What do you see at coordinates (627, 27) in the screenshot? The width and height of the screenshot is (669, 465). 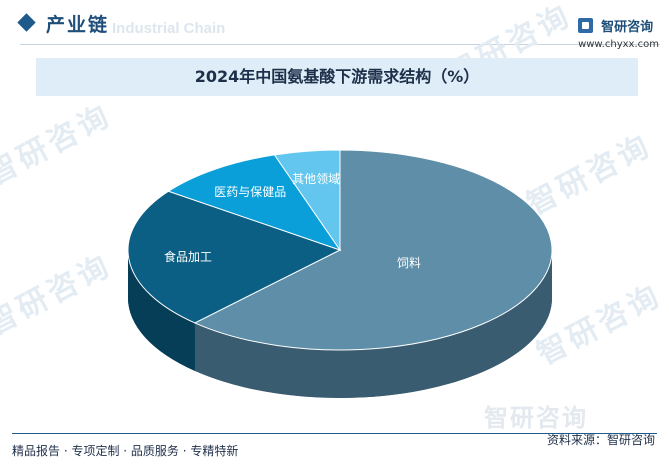 I see `brand-name: 智研咨询` at bounding box center [627, 27].